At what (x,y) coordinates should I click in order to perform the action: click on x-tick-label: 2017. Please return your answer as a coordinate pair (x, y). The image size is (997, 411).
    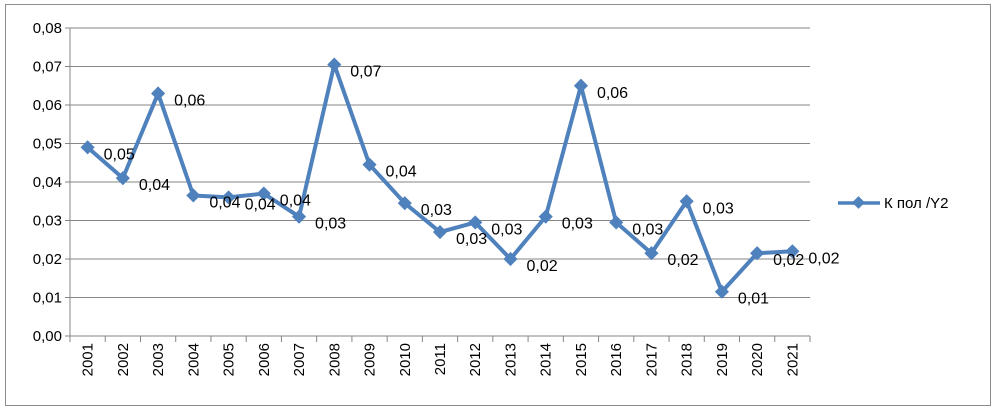
    Looking at the image, I should click on (651, 359).